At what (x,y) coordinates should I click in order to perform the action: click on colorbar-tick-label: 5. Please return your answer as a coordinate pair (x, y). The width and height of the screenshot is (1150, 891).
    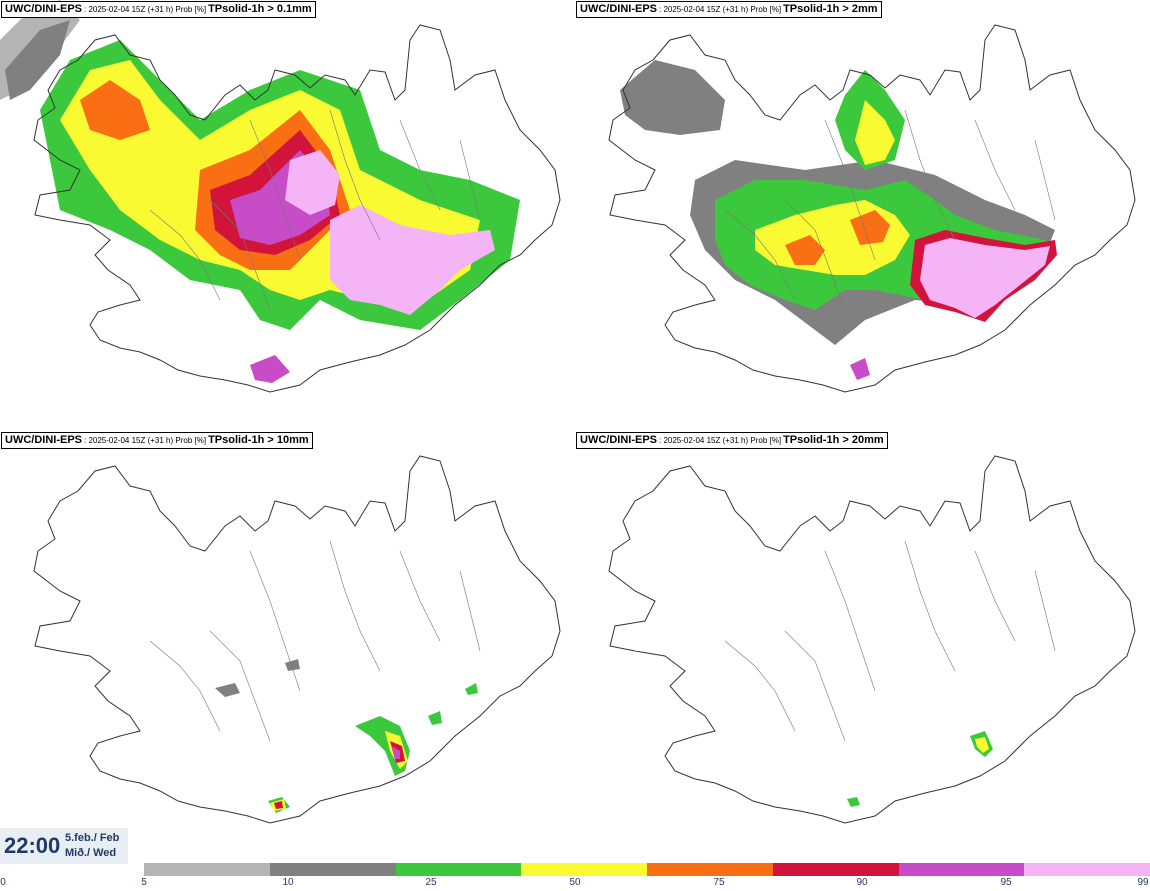
    Looking at the image, I should click on (144, 882).